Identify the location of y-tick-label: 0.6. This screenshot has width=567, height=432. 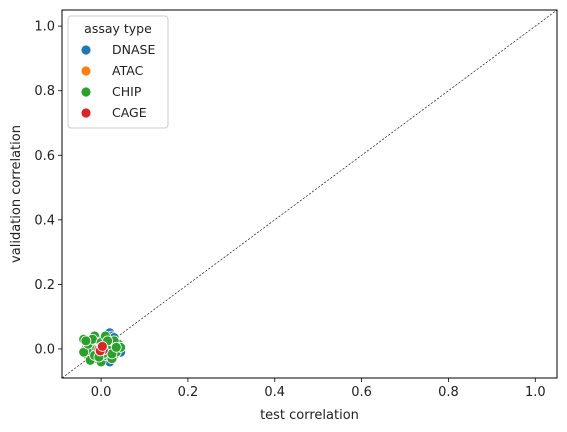
(44, 156).